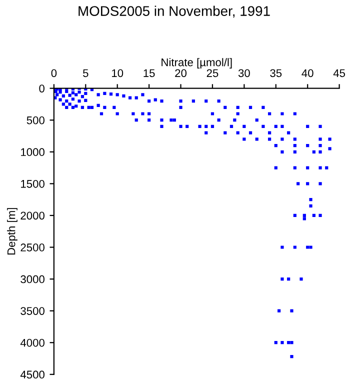  What do you see at coordinates (181, 73) in the screenshot?
I see `x-tick-label: 20` at bounding box center [181, 73].